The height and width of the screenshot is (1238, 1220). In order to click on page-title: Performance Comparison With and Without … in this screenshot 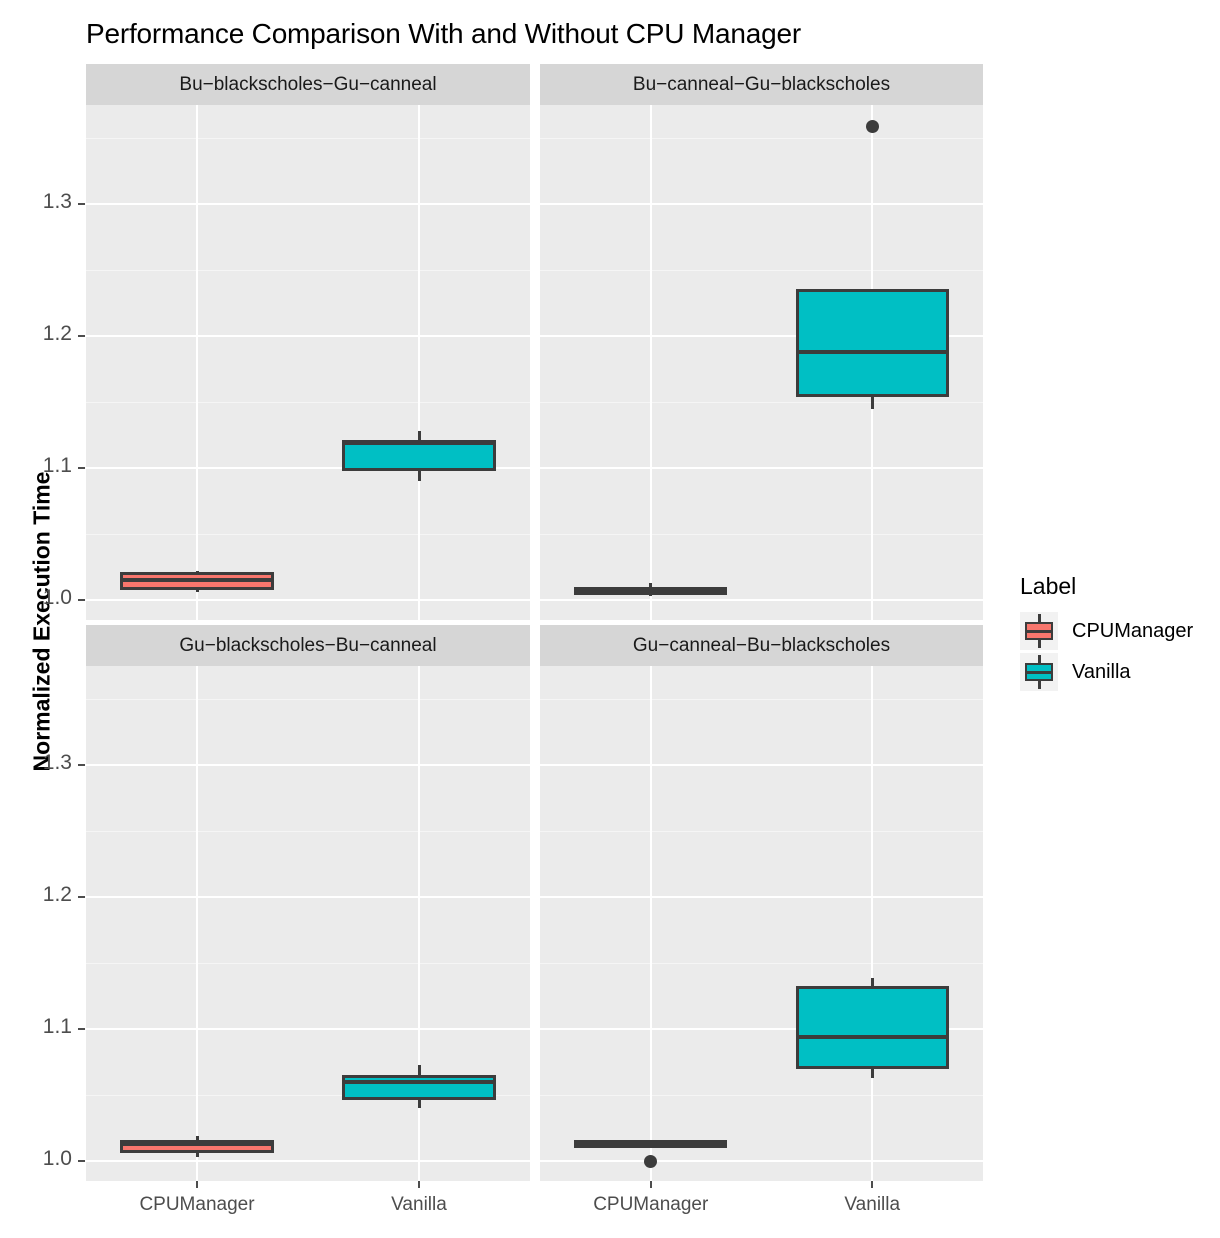, I will do `click(443, 33)`.